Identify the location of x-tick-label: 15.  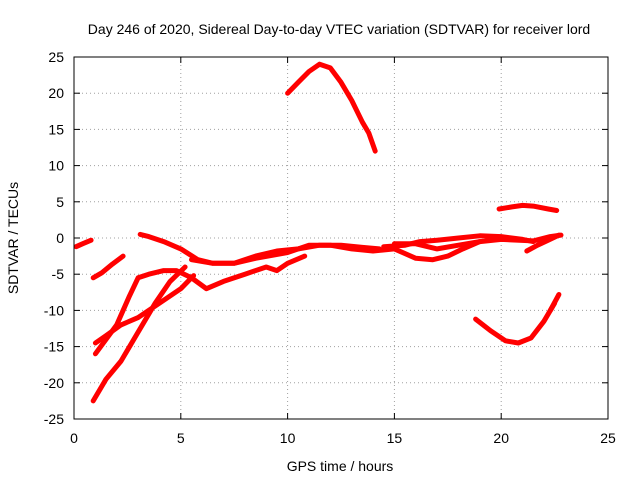
(395, 438).